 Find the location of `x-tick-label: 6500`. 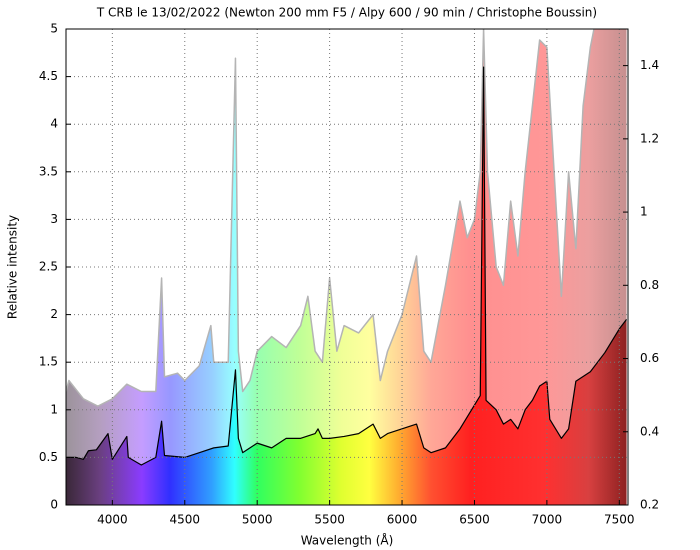

x-tick-label: 6500 is located at coordinates (474, 520).